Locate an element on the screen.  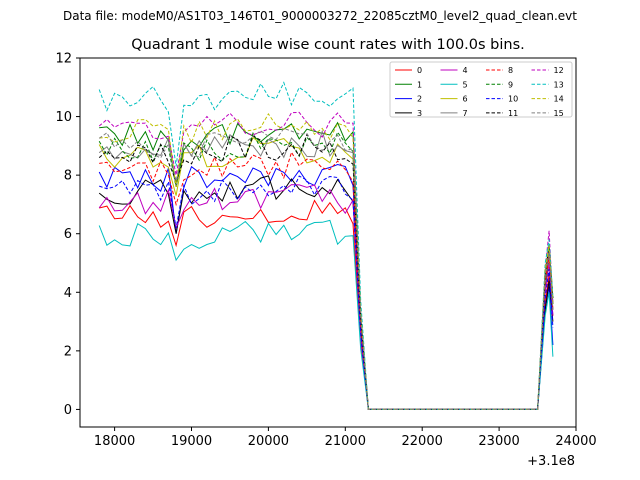
legend-label-7: 7 is located at coordinates (465, 113).